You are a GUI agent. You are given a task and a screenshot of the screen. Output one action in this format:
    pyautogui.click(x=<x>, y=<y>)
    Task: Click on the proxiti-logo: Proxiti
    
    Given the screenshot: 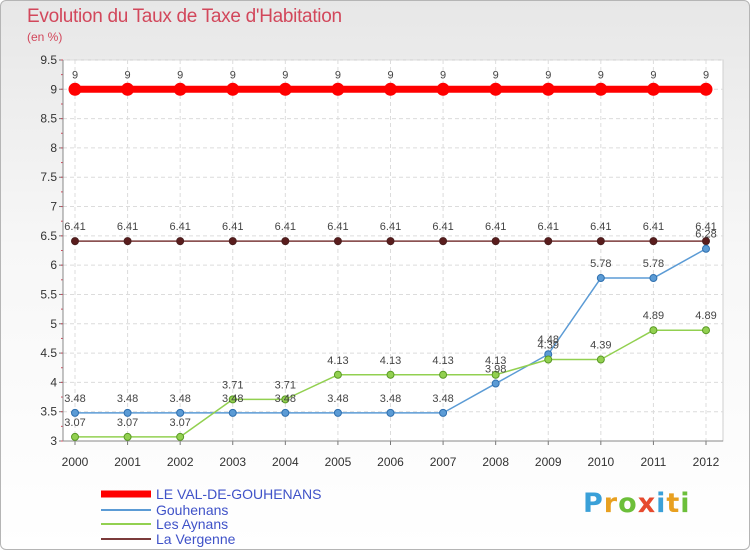 What is the action you would take?
    pyautogui.click(x=637, y=503)
    